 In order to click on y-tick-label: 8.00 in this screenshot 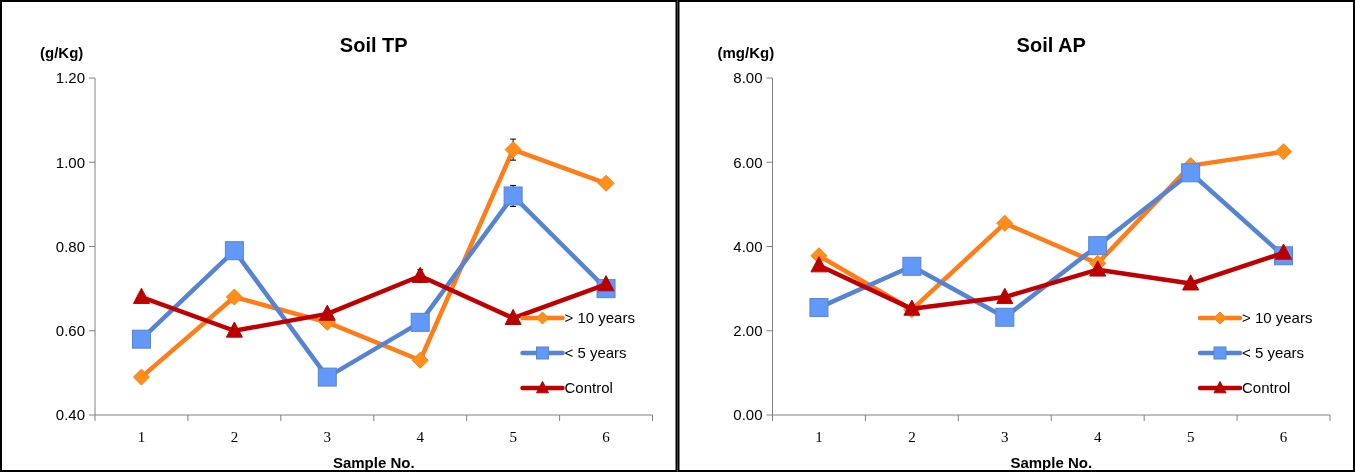, I will do `click(748, 78)`.